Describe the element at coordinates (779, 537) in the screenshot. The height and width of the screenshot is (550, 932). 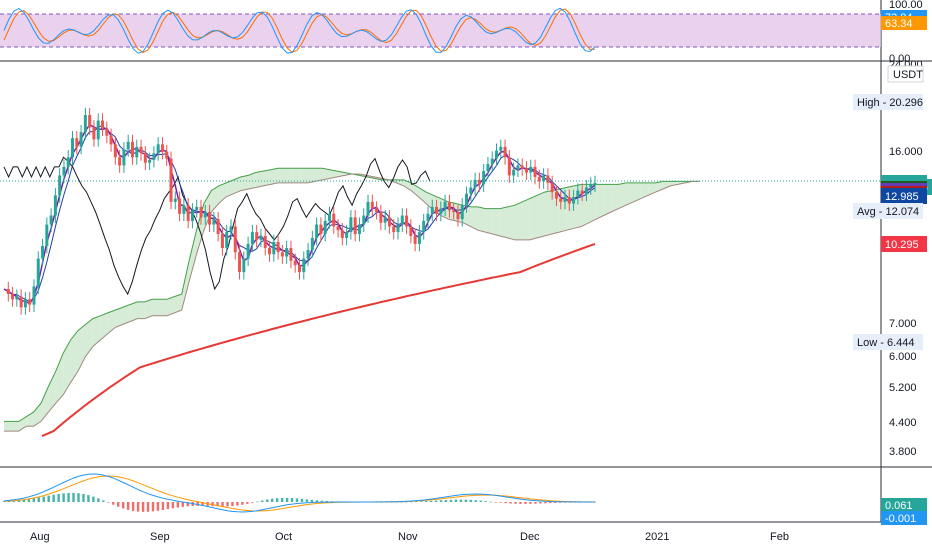
I see `time-tick-feb: Feb` at that location.